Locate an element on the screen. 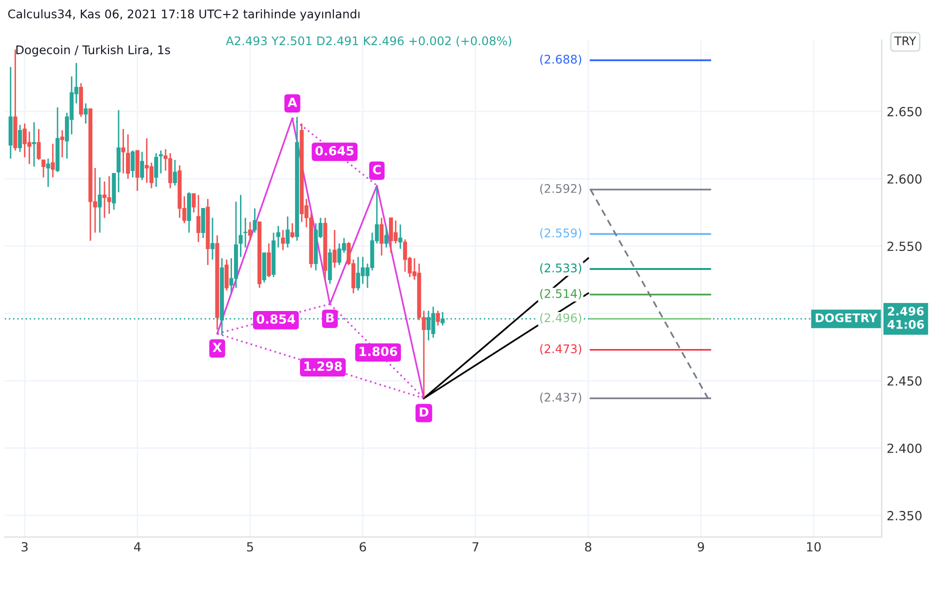 The image size is (941, 598). y-tick-label: 2.400 is located at coordinates (904, 449).